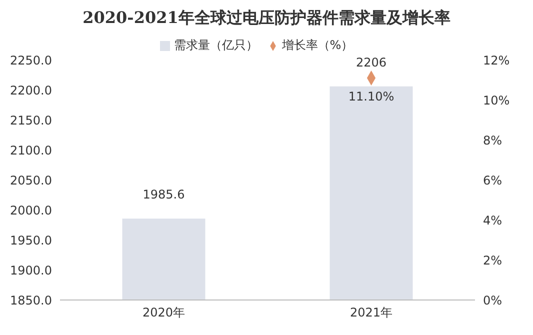 The width and height of the screenshot is (533, 335). I want to click on x-tick-label: 2021年, so click(371, 313).